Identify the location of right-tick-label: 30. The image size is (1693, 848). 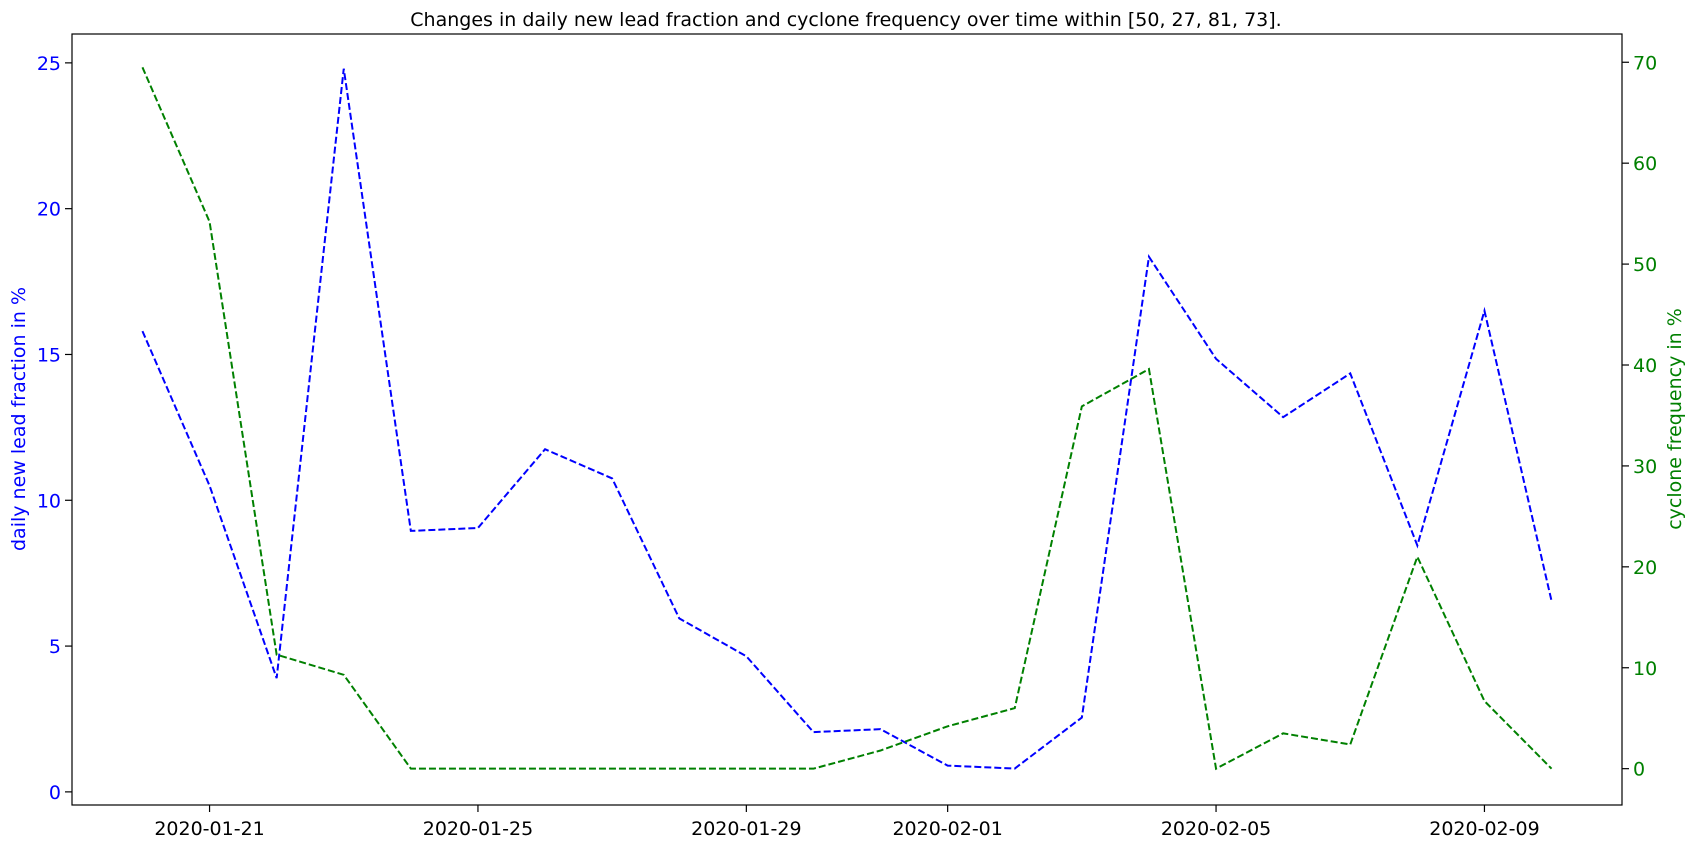
(1645, 467).